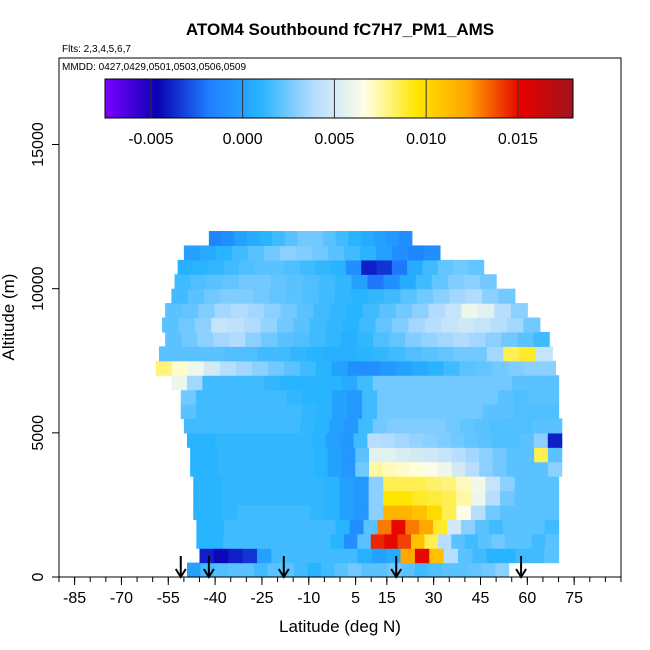 This screenshot has height=650, width=650. I want to click on y-tick-label: 10000, so click(38, 288).